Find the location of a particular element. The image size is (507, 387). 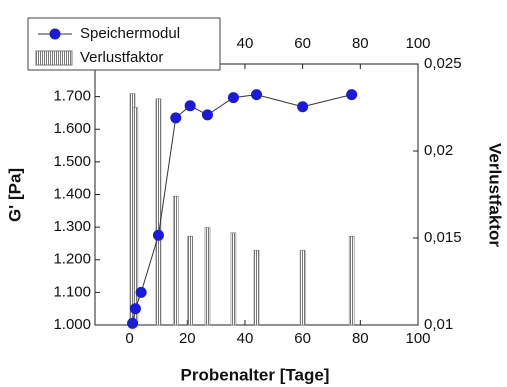

x-tick-label: 60 is located at coordinates (302, 338).